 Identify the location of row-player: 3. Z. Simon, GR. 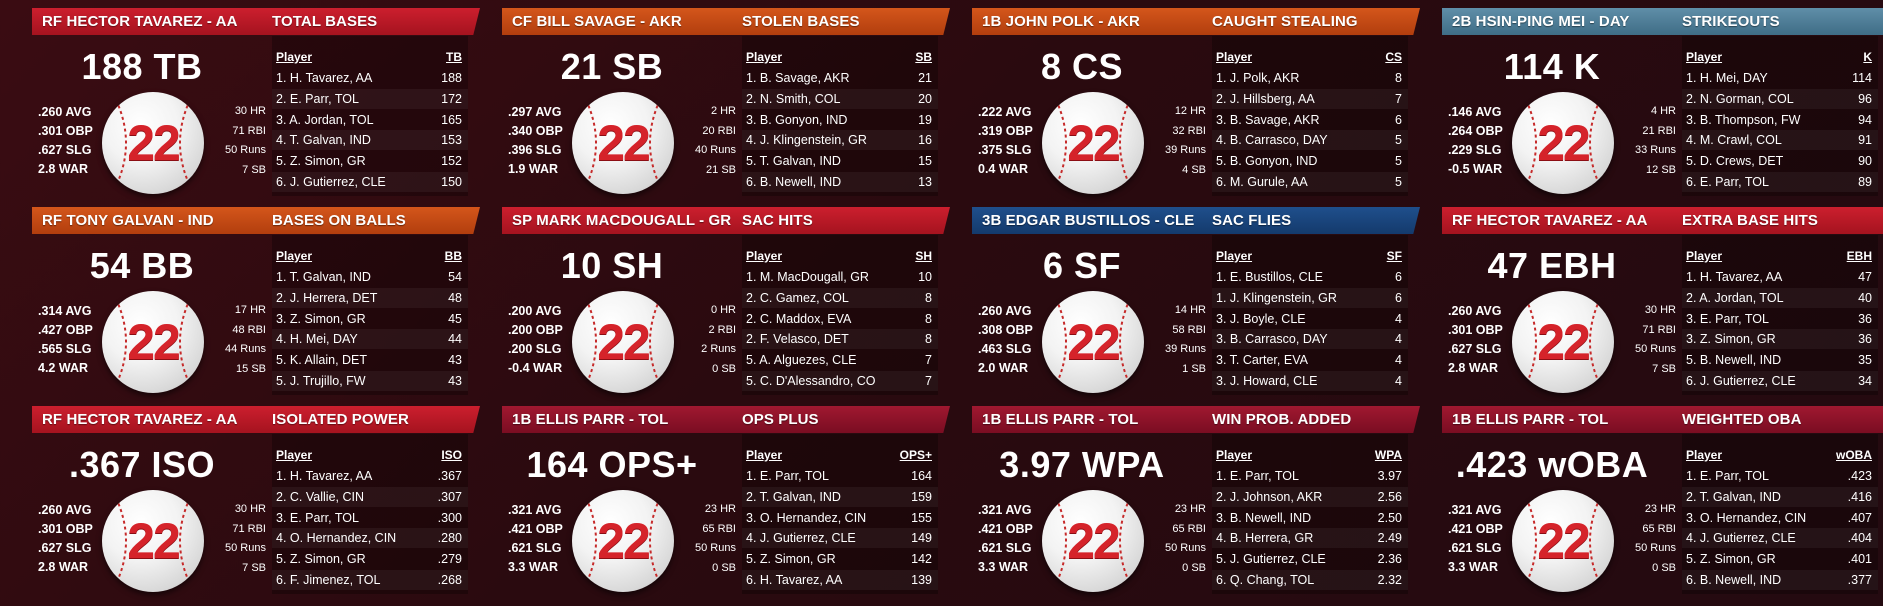
(1731, 339).